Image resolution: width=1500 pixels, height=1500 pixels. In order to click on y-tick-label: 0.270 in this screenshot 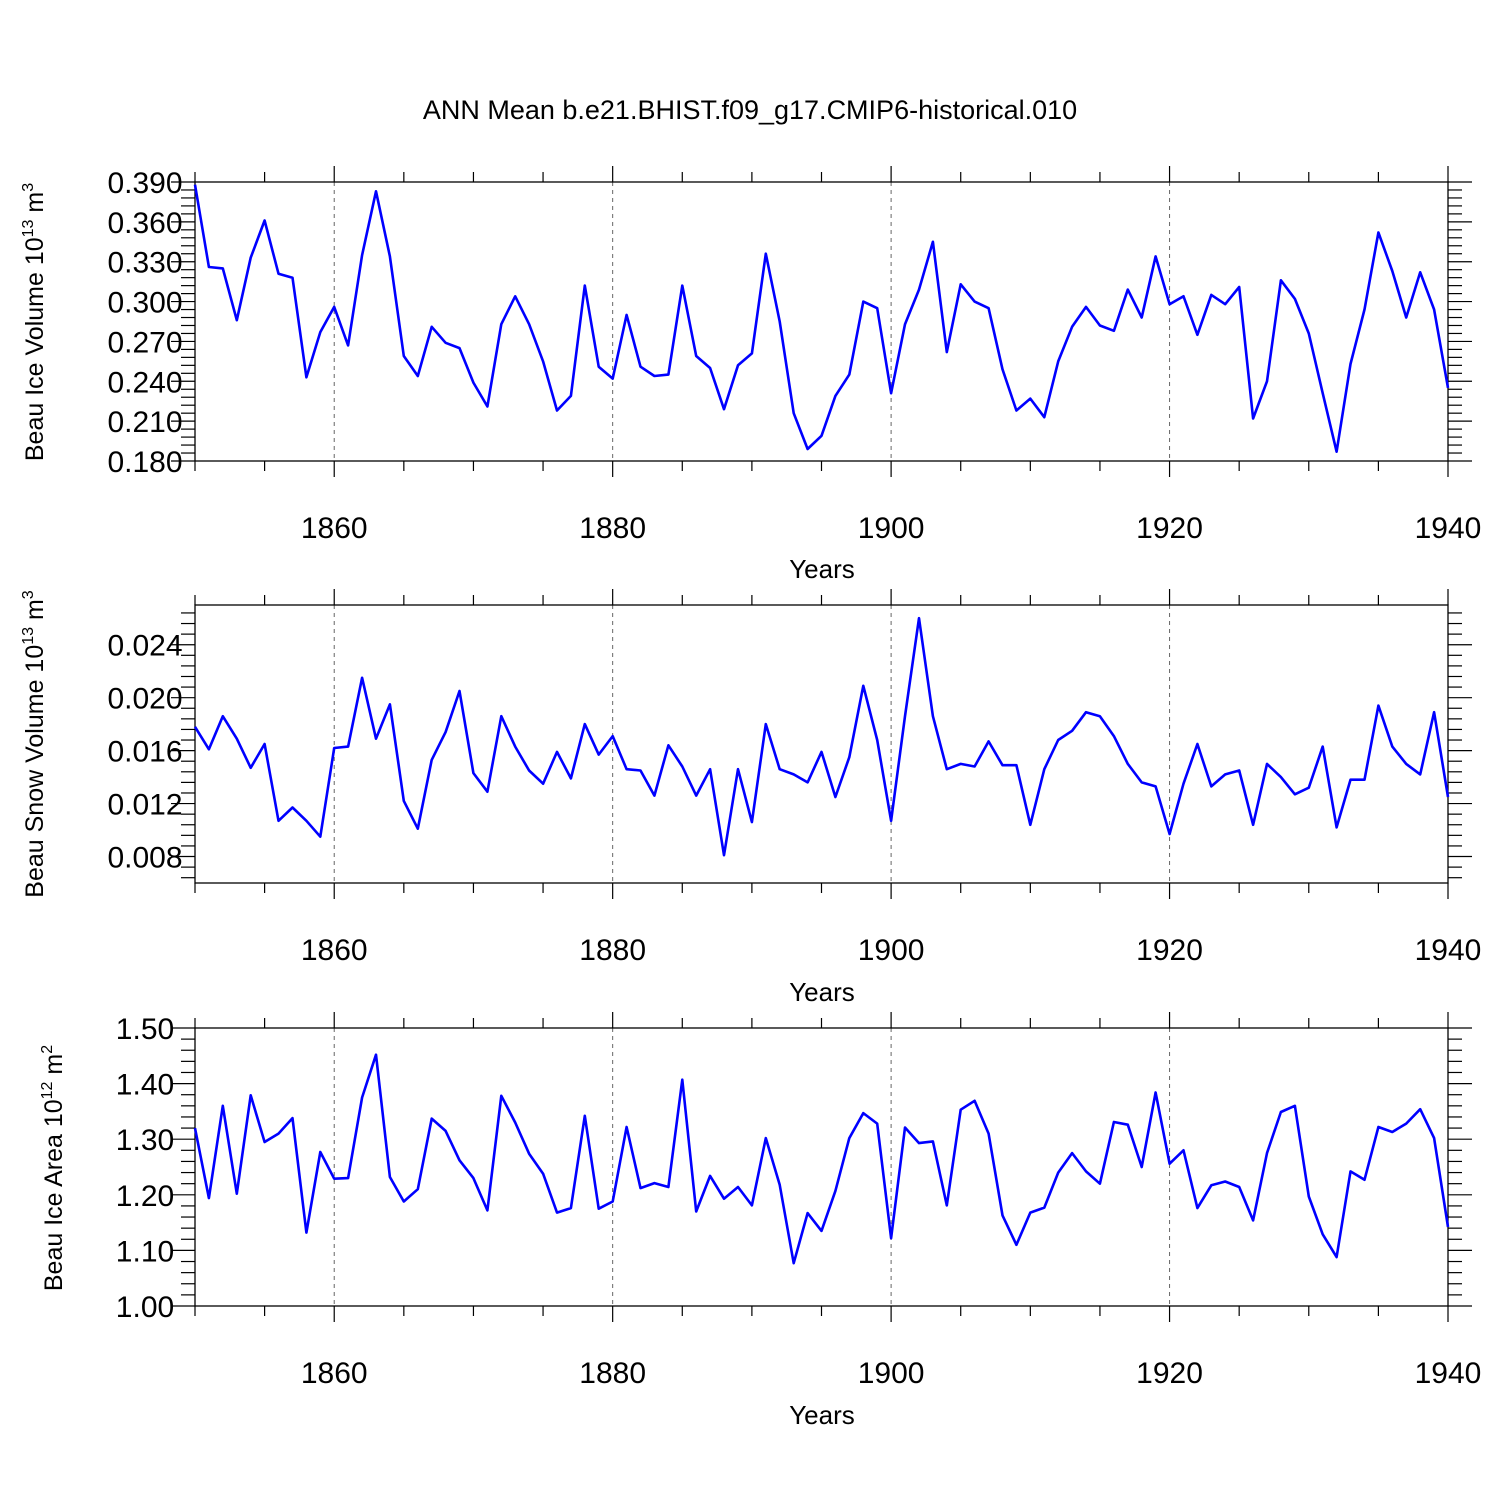, I will do `click(144, 342)`.